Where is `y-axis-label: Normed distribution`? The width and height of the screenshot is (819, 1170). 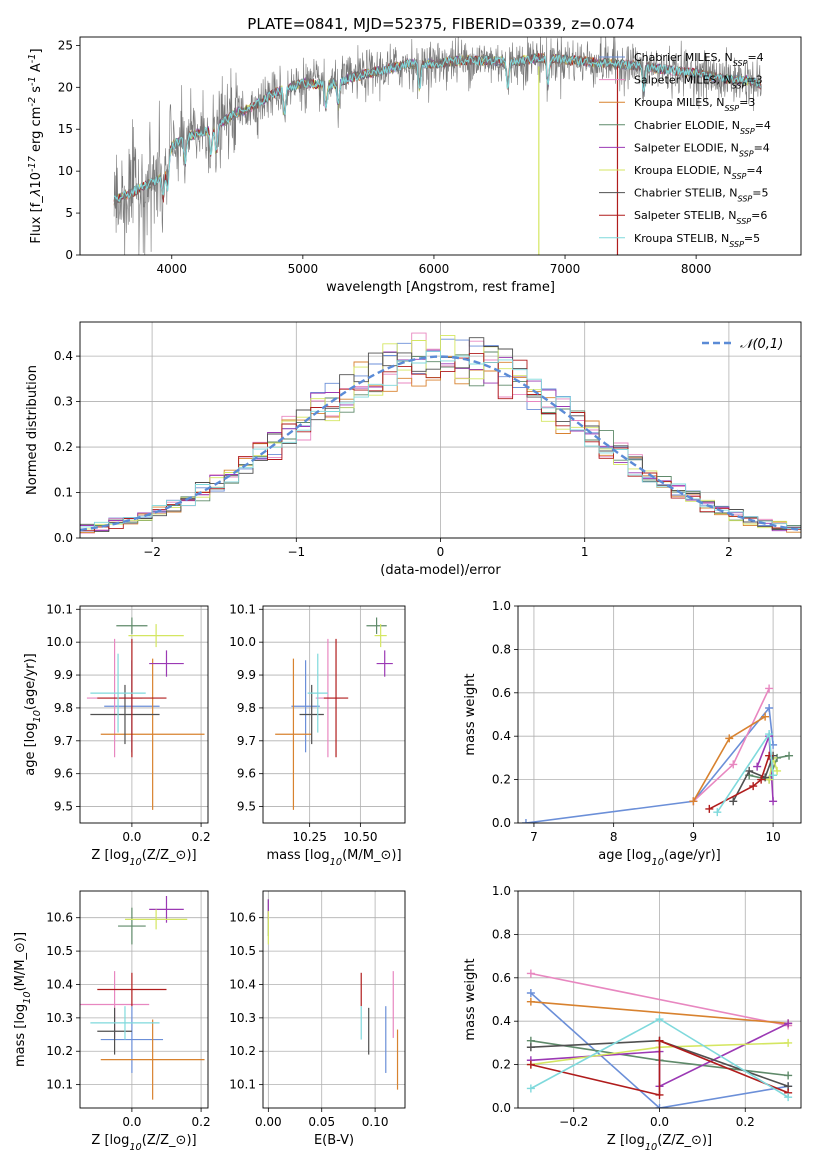
y-axis-label: Normed distribution is located at coordinates (32, 430).